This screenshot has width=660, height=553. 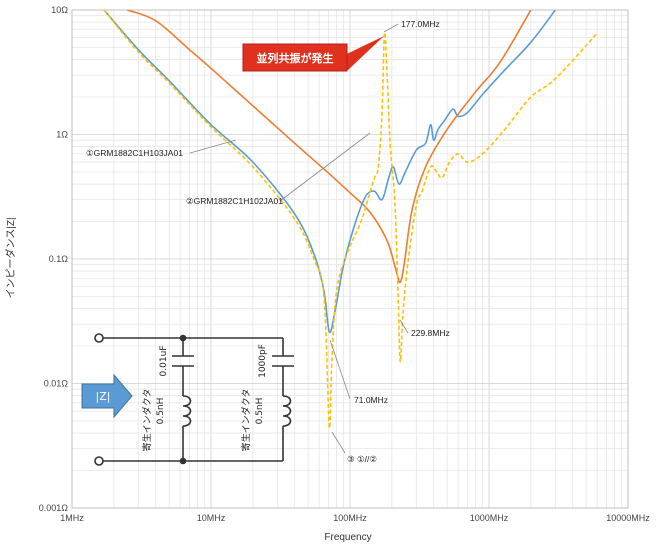 I want to click on z-arrow: |Z|, so click(x=107, y=396).